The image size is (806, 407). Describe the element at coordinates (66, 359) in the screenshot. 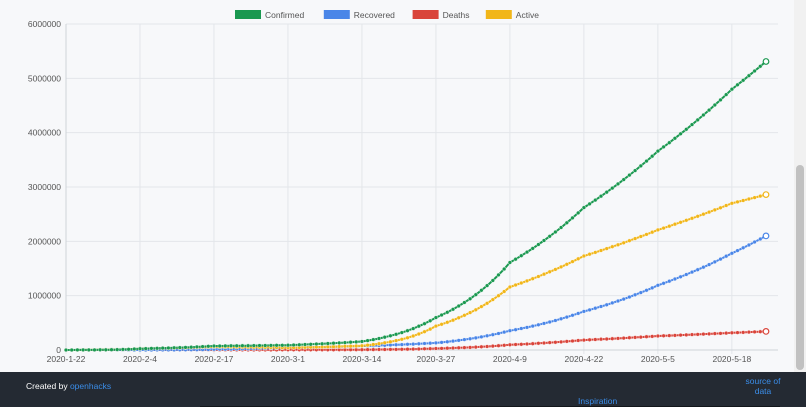

I see `x-tick-label: 2020-1-22` at that location.